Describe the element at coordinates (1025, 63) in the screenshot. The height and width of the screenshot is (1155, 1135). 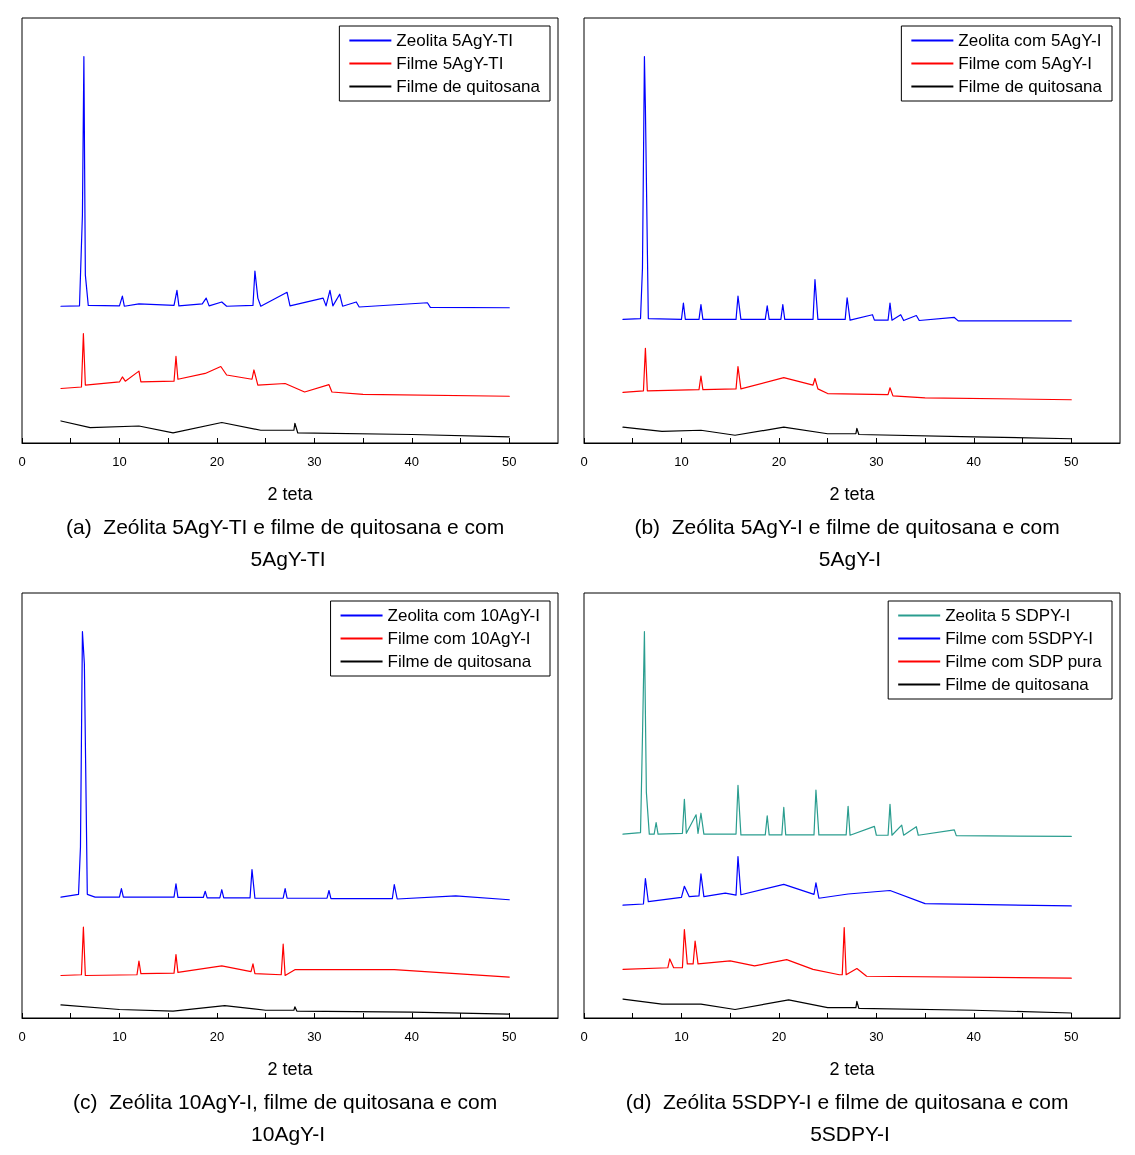
I see `legend-label: Filme com 5AgY-I` at that location.